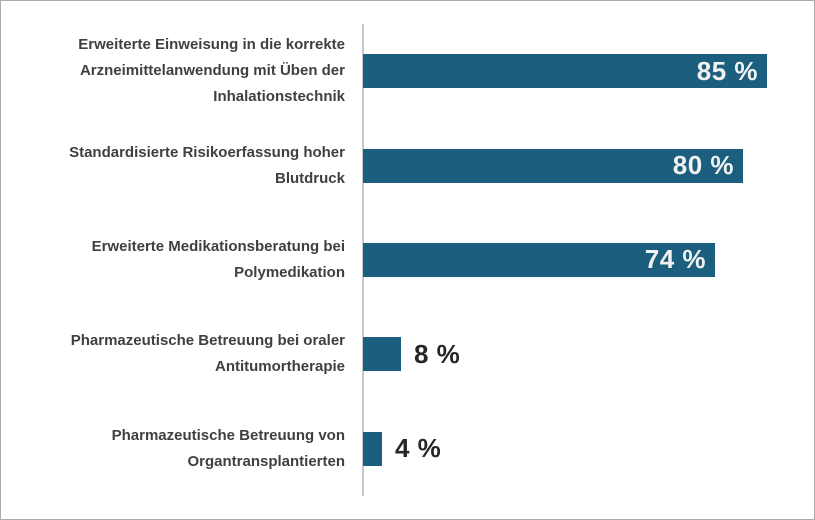  Describe the element at coordinates (565, 71) in the screenshot. I see `bar: 85 %` at that location.